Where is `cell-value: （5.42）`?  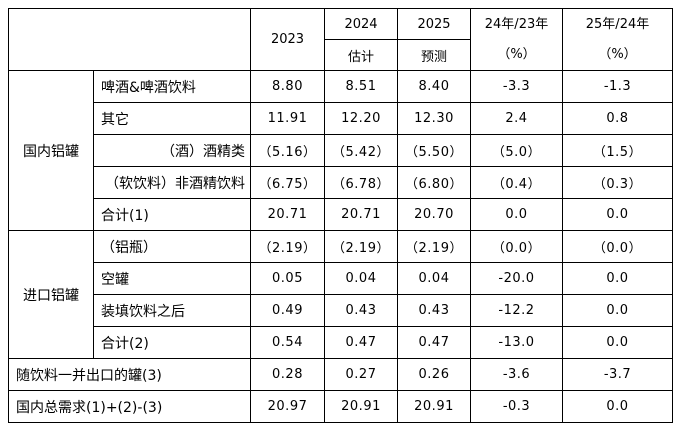 cell-value: （5.42） is located at coordinates (361, 150).